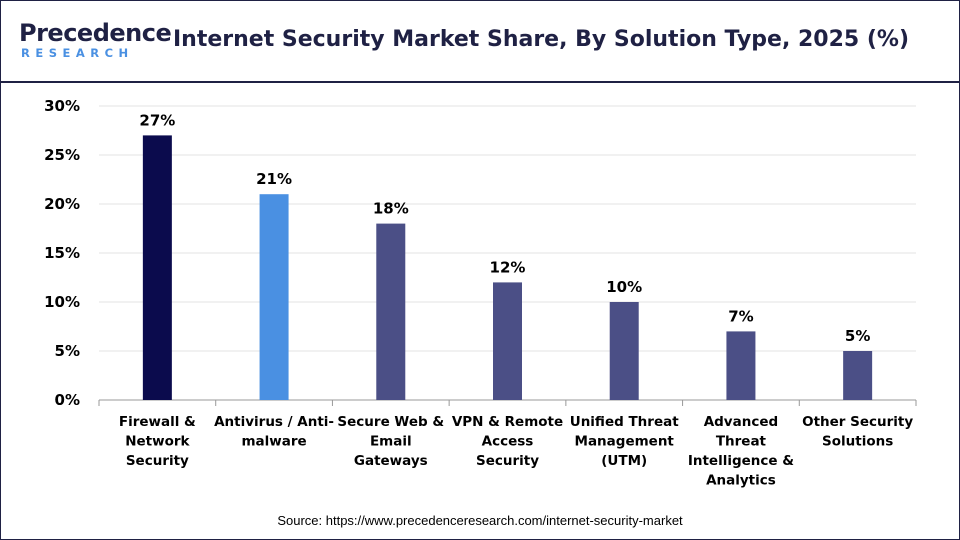  I want to click on category-label: VPN & Remote, so click(507, 422).